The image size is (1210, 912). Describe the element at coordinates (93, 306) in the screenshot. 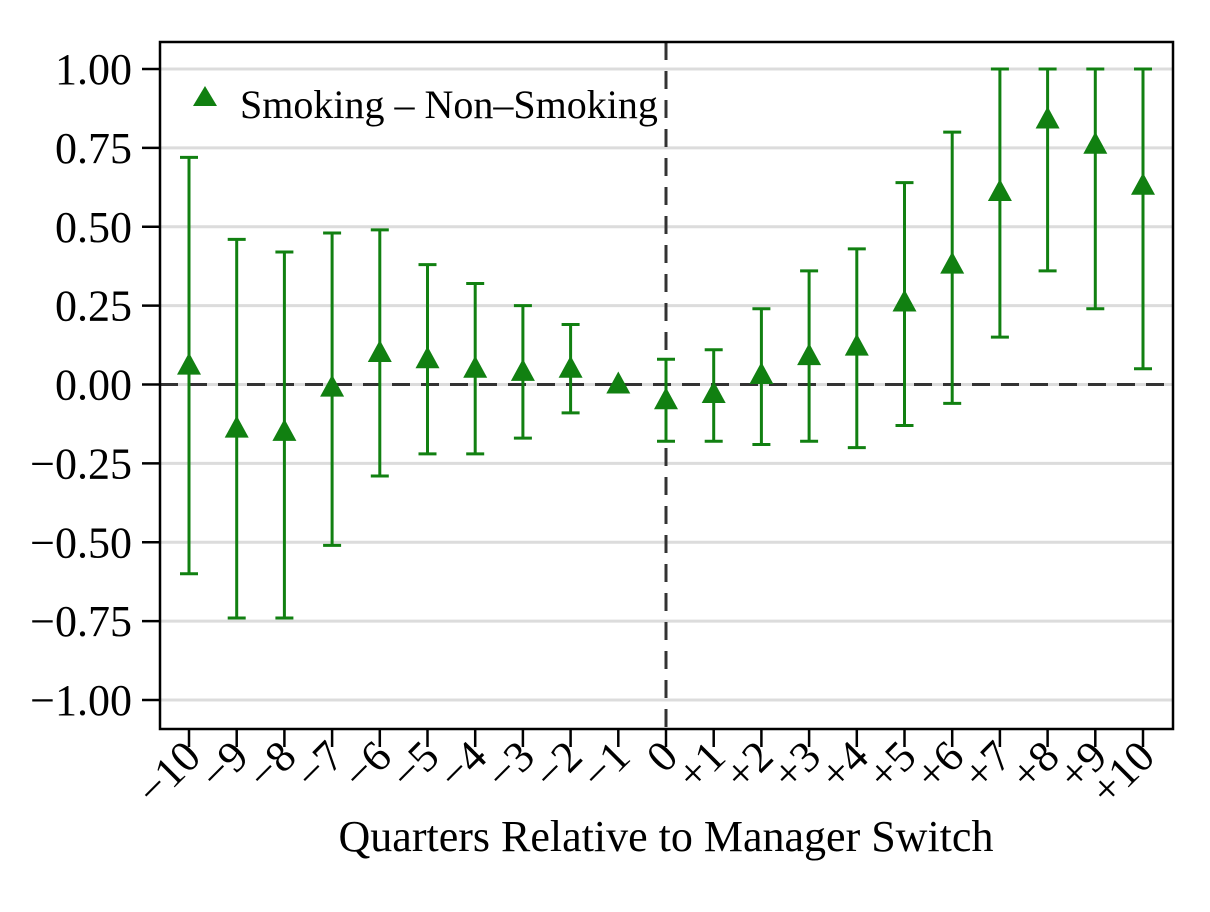

I see `y-tick-label: 0.25` at that location.